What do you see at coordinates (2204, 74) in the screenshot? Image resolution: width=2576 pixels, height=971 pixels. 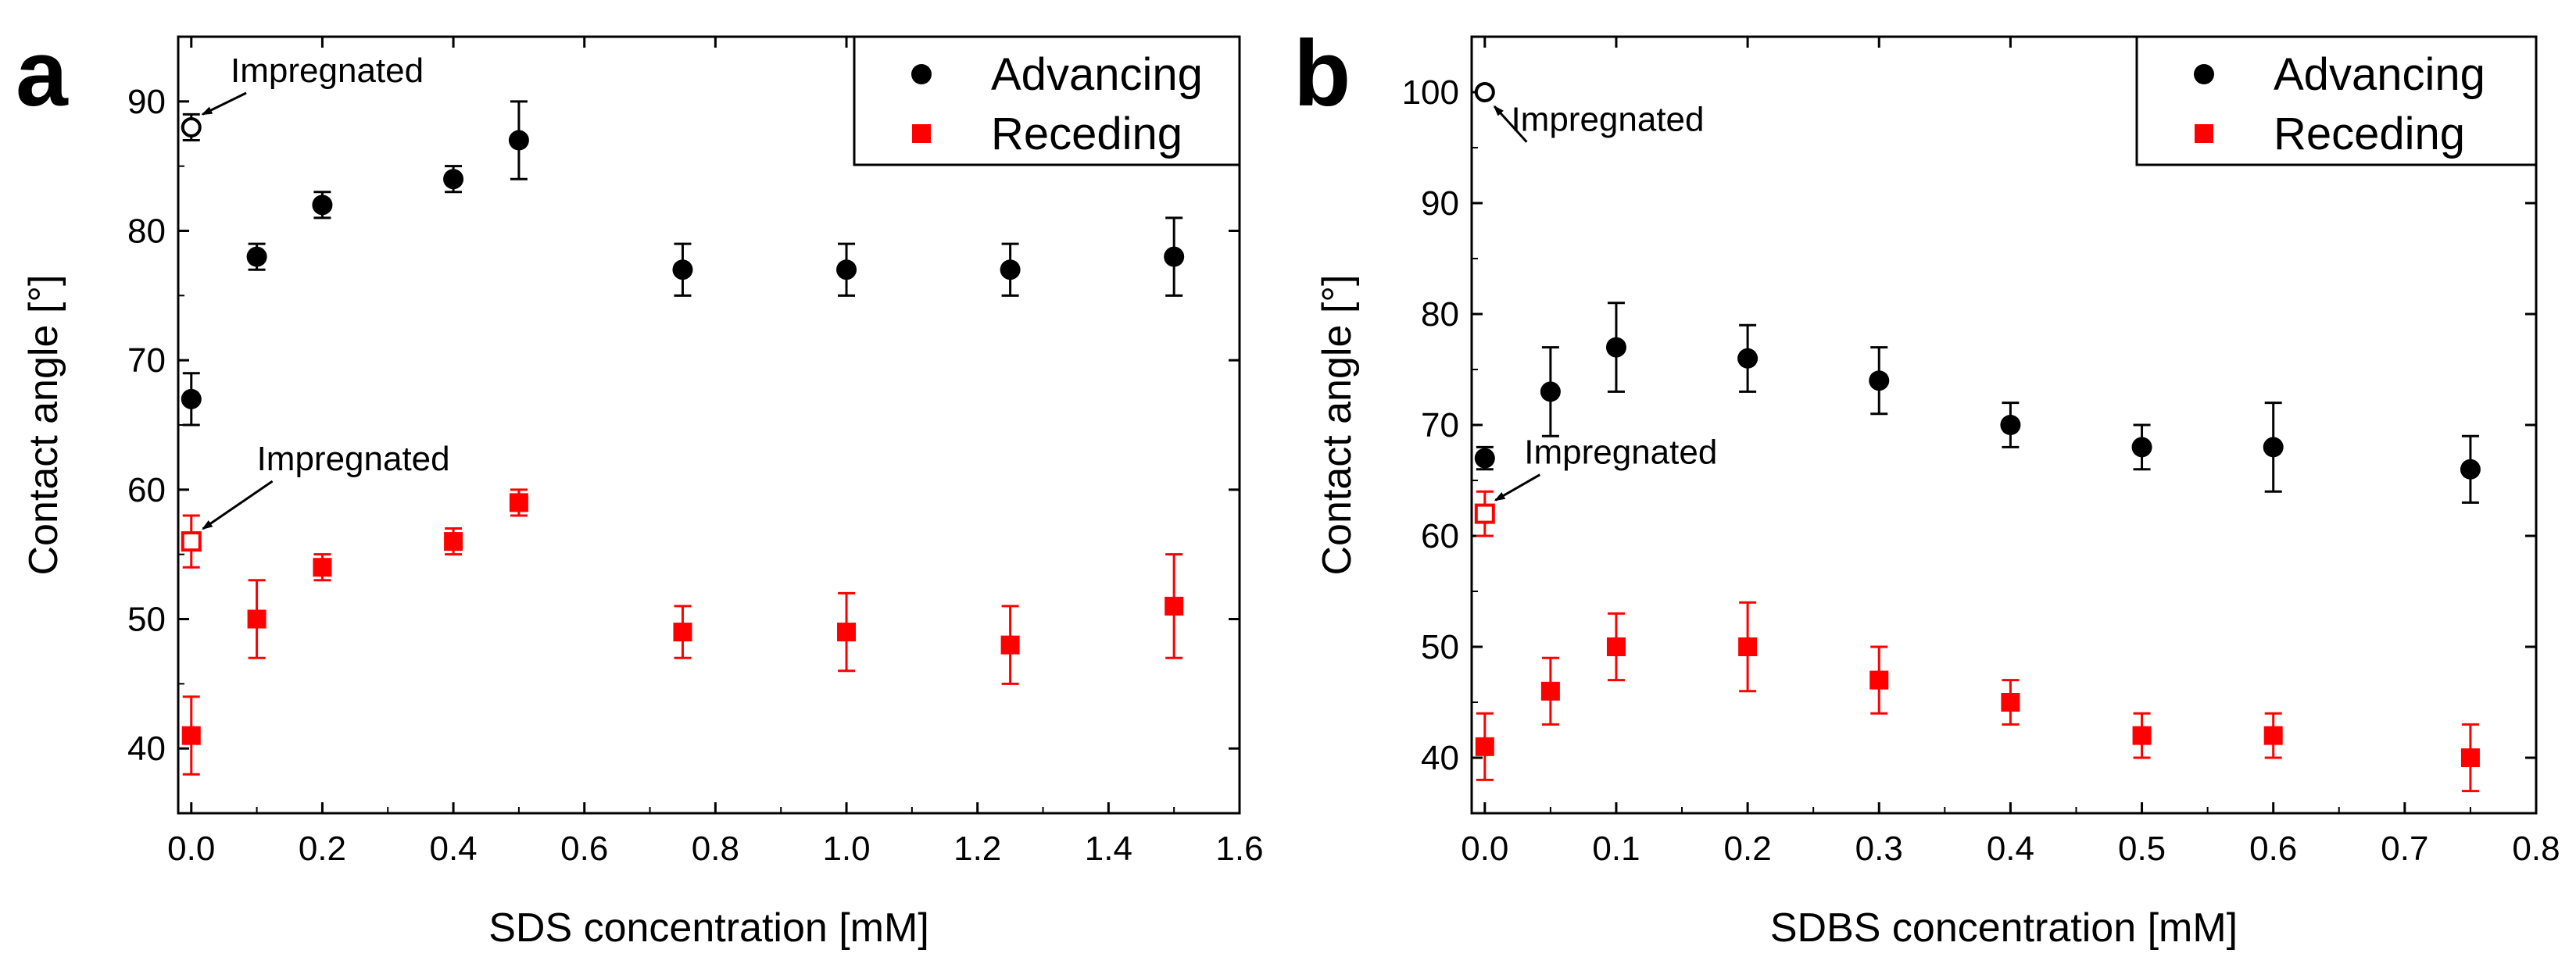 I see `legend-marker-advancing` at bounding box center [2204, 74].